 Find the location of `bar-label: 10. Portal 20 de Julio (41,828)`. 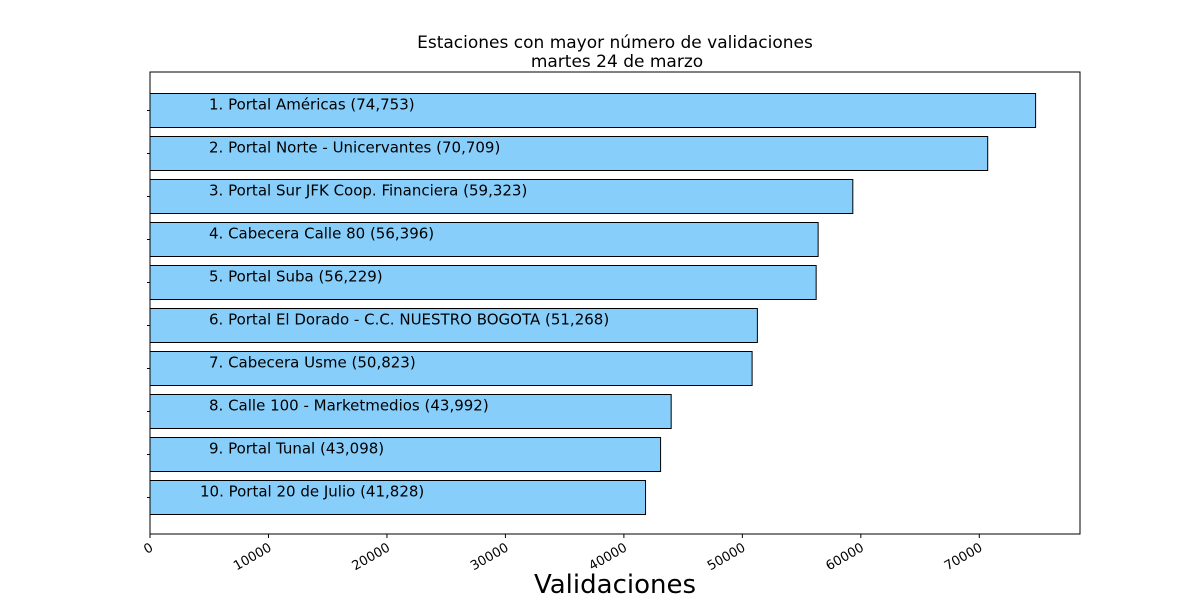

bar-label: 10. Portal 20 de Julio (41,828) is located at coordinates (312, 492).